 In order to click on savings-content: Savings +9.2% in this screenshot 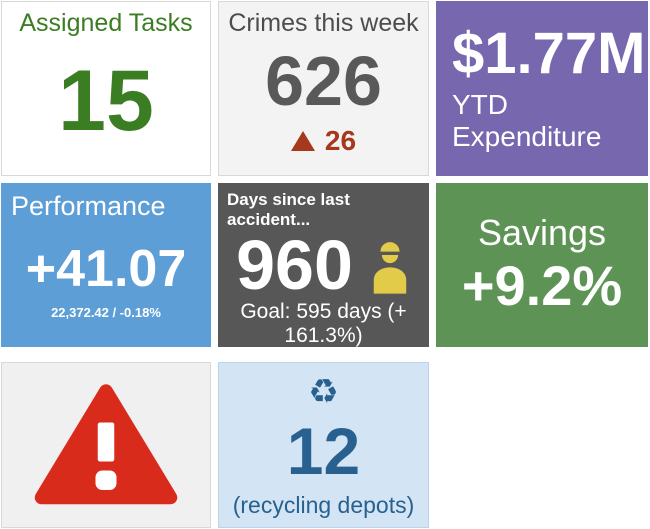, I will do `click(542, 265)`.